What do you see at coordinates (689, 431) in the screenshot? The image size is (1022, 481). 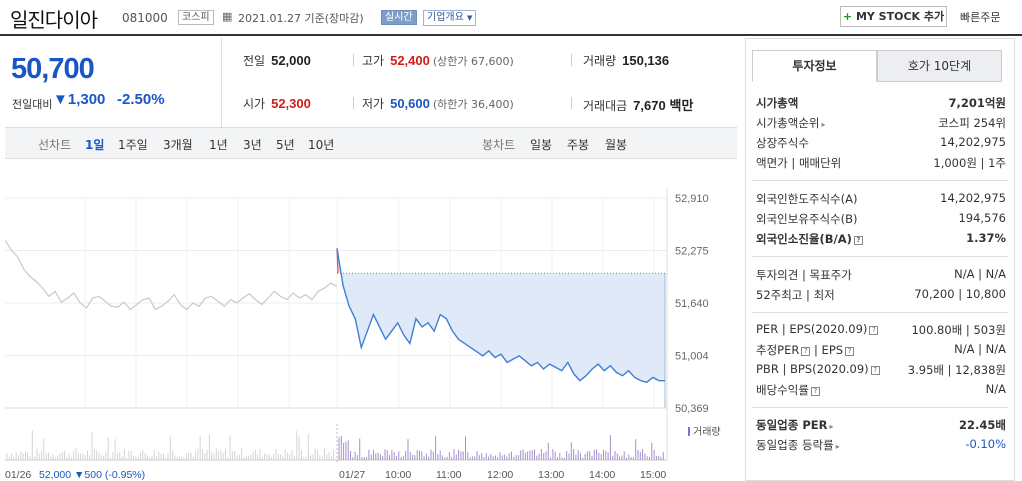 I see `volume-legend-swatch` at bounding box center [689, 431].